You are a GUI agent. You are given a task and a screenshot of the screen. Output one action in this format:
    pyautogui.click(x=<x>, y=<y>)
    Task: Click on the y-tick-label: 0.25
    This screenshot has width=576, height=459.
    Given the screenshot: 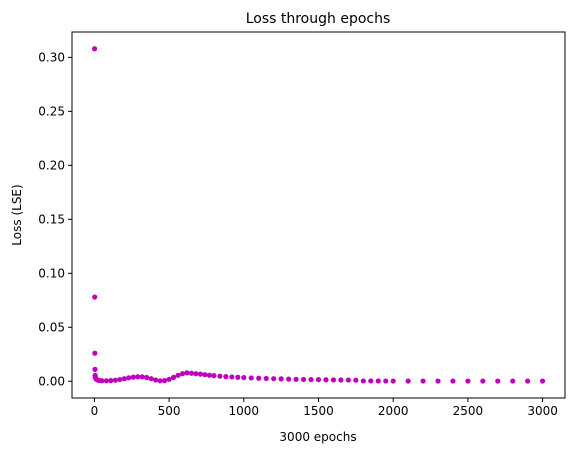 What is the action you would take?
    pyautogui.click(x=51, y=111)
    